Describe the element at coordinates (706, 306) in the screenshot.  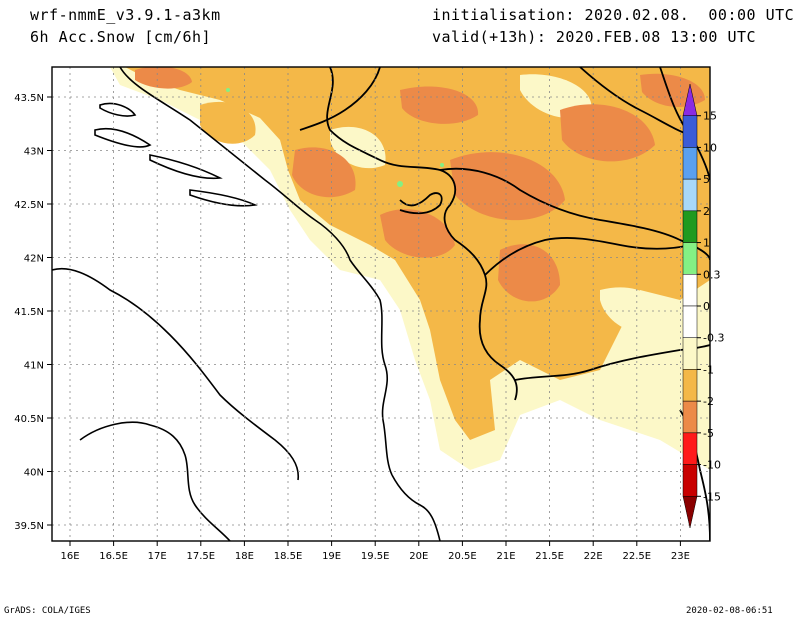
I see `colorbar-label: 0` at that location.